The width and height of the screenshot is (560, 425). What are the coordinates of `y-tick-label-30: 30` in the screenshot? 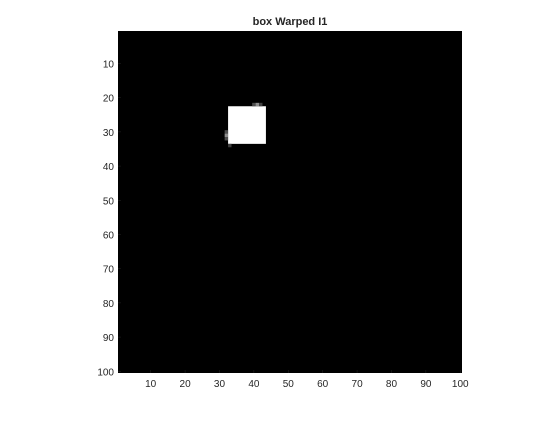 It's located at (109, 133).